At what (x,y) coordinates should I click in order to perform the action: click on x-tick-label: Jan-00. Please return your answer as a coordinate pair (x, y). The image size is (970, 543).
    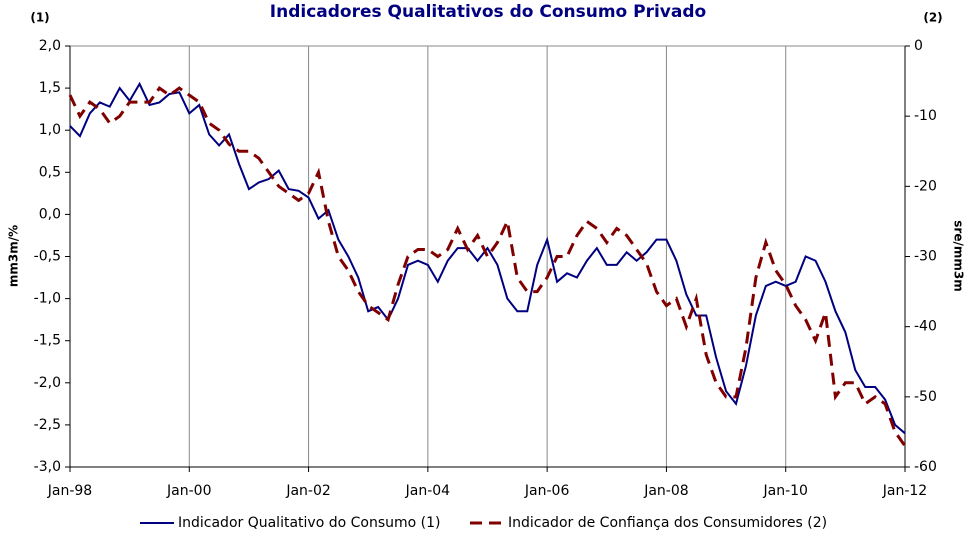
    Looking at the image, I should click on (188, 491).